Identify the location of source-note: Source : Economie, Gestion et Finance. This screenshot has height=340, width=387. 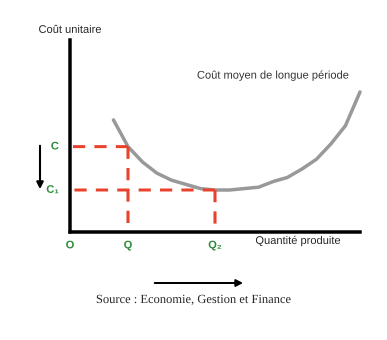
(193, 299).